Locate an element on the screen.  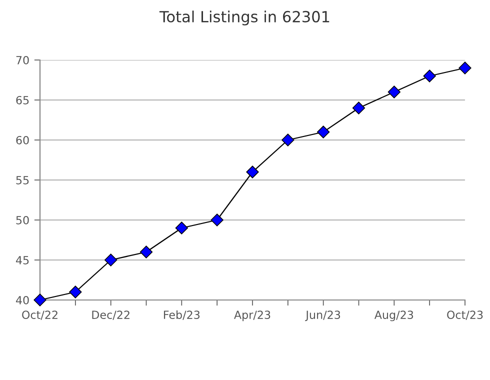
y-tick-label: 40 is located at coordinates (22, 300).